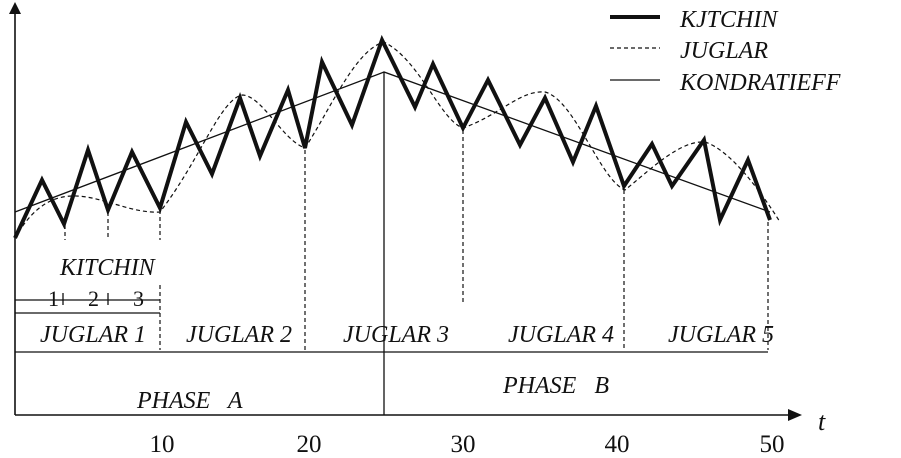 The height and width of the screenshot is (458, 901). I want to click on legend-kondratieff-label: KONDRATIEFF, so click(760, 83).